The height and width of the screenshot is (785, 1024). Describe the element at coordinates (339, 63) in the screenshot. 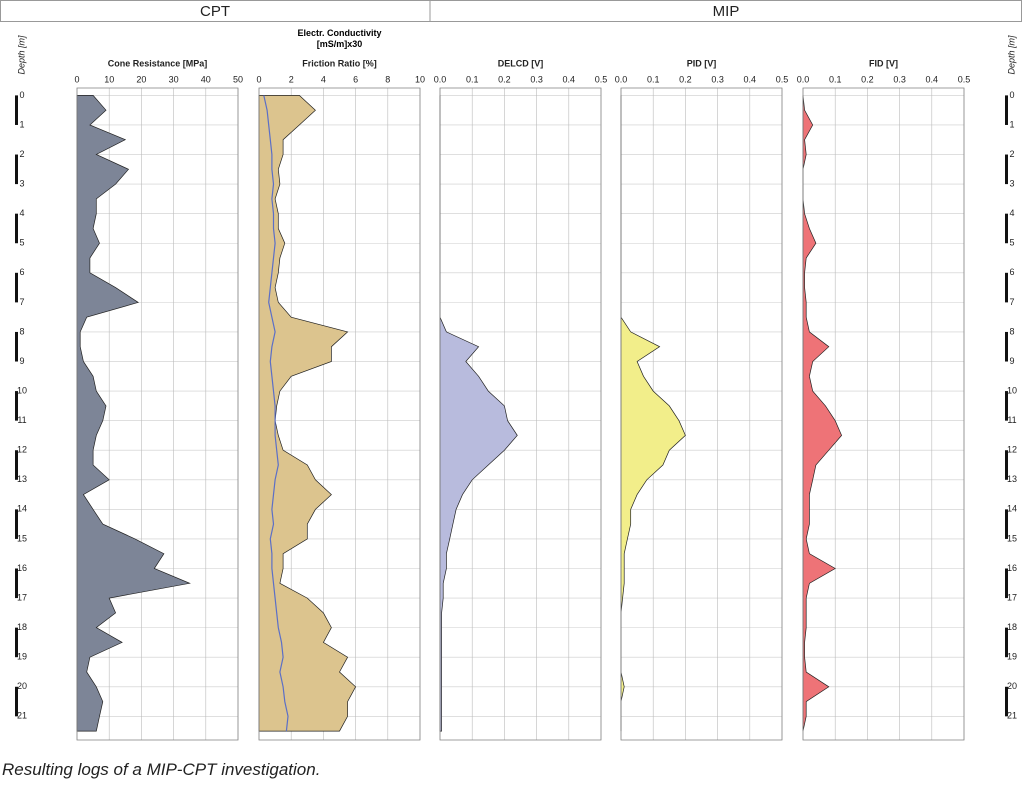

I see `panel-title: Friction Ratio [%]` at that location.